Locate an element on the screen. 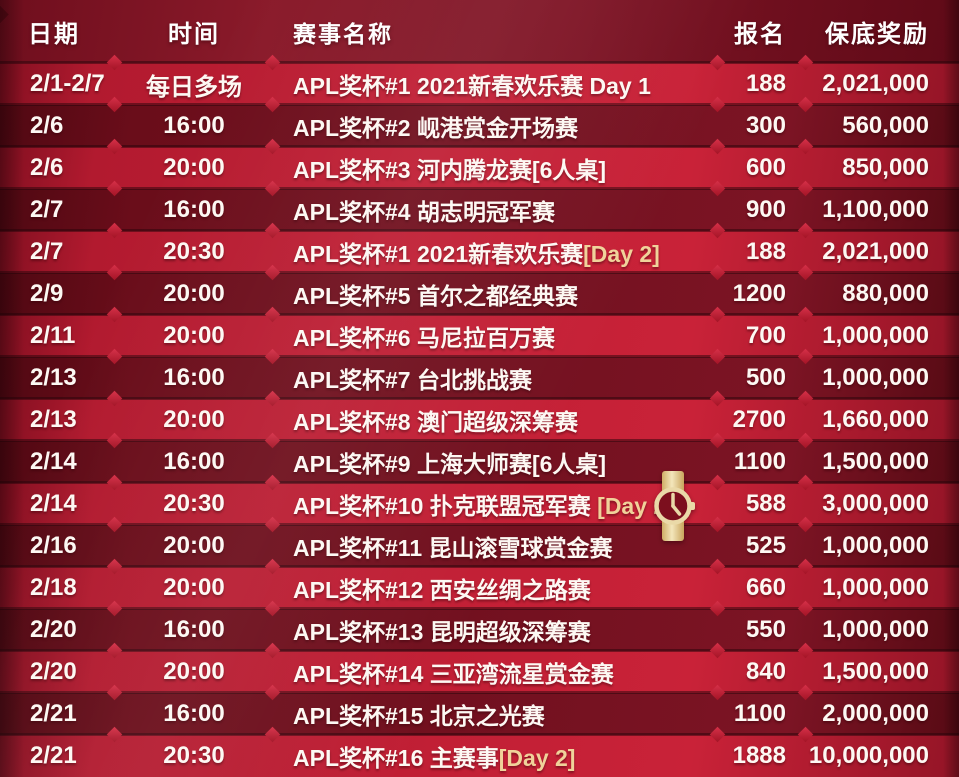 Image resolution: width=959 pixels, height=777 pixels. date-text: 2/16 is located at coordinates (53, 545).